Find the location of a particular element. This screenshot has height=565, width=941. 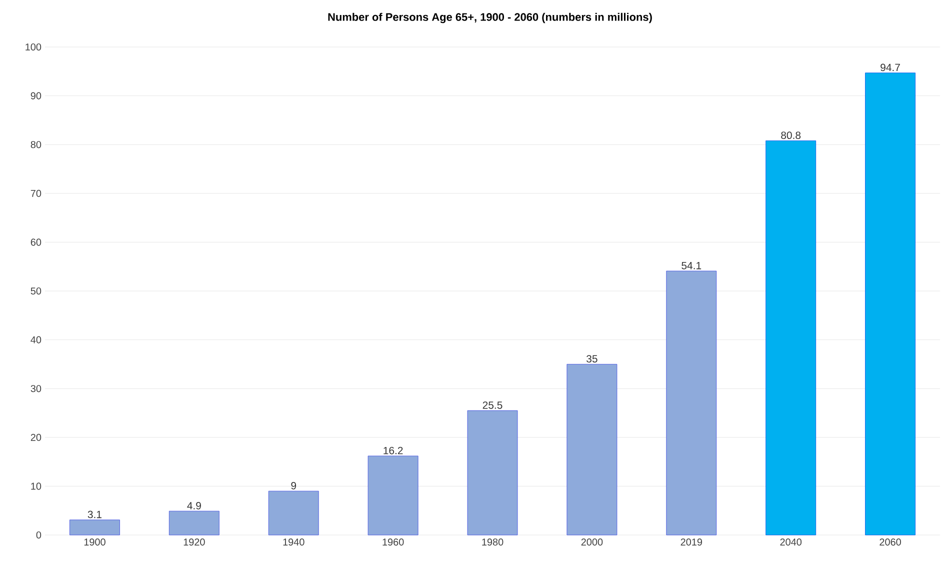

x-tick-label: 2060 is located at coordinates (890, 542).